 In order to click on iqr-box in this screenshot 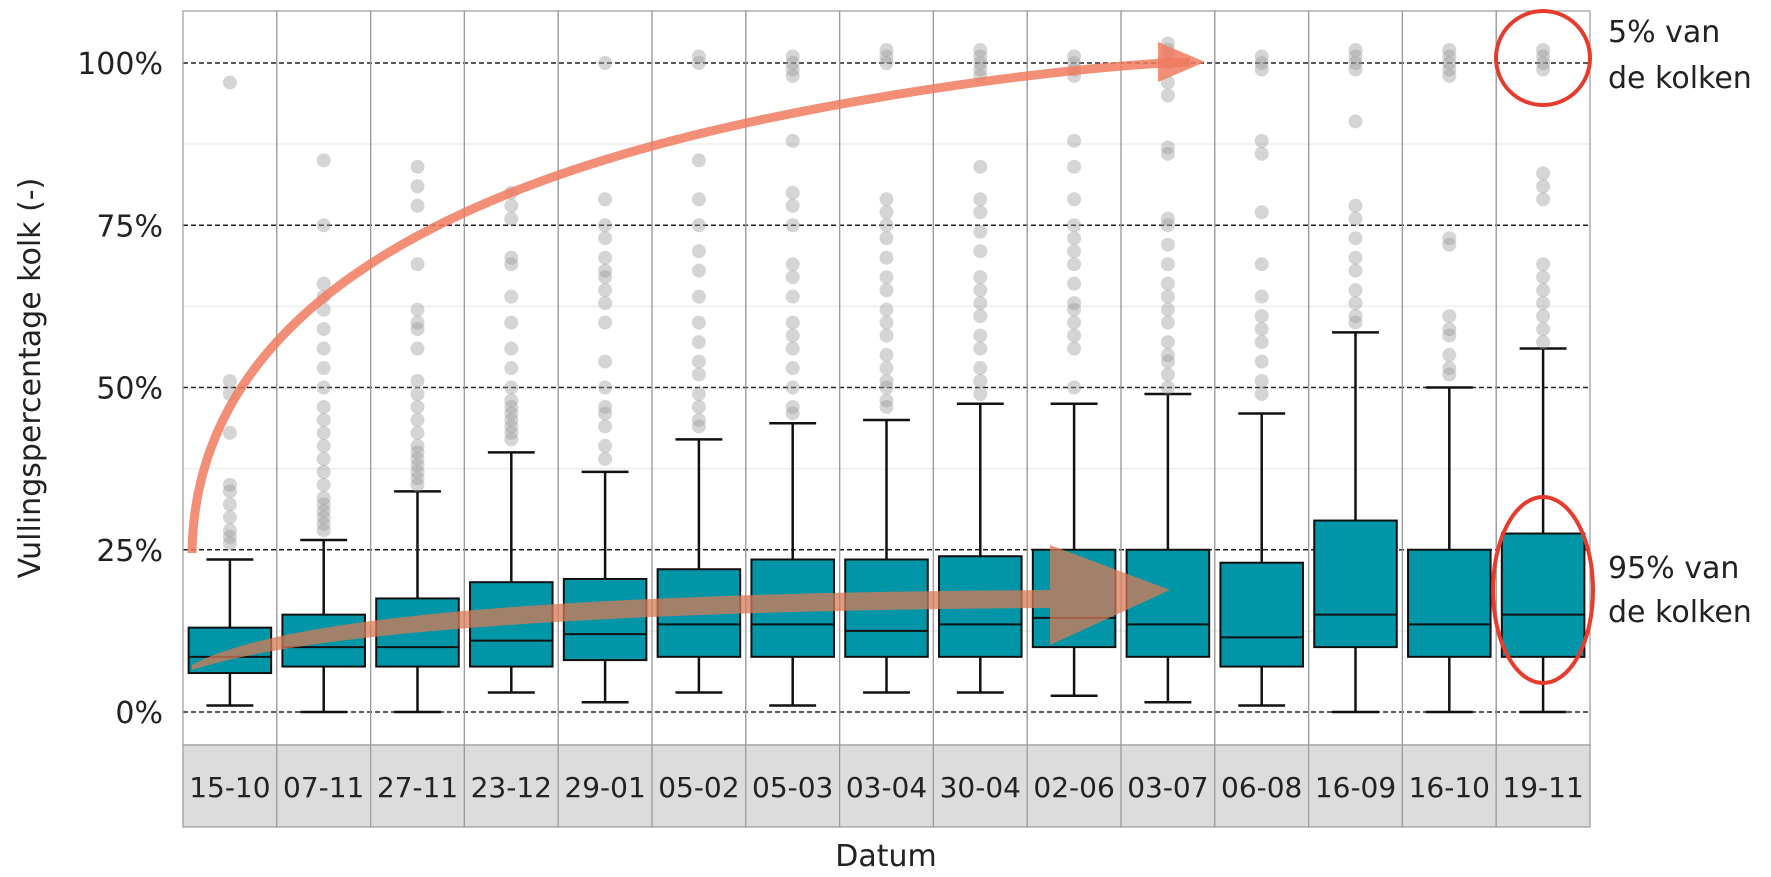, I will do `click(1449, 603)`.